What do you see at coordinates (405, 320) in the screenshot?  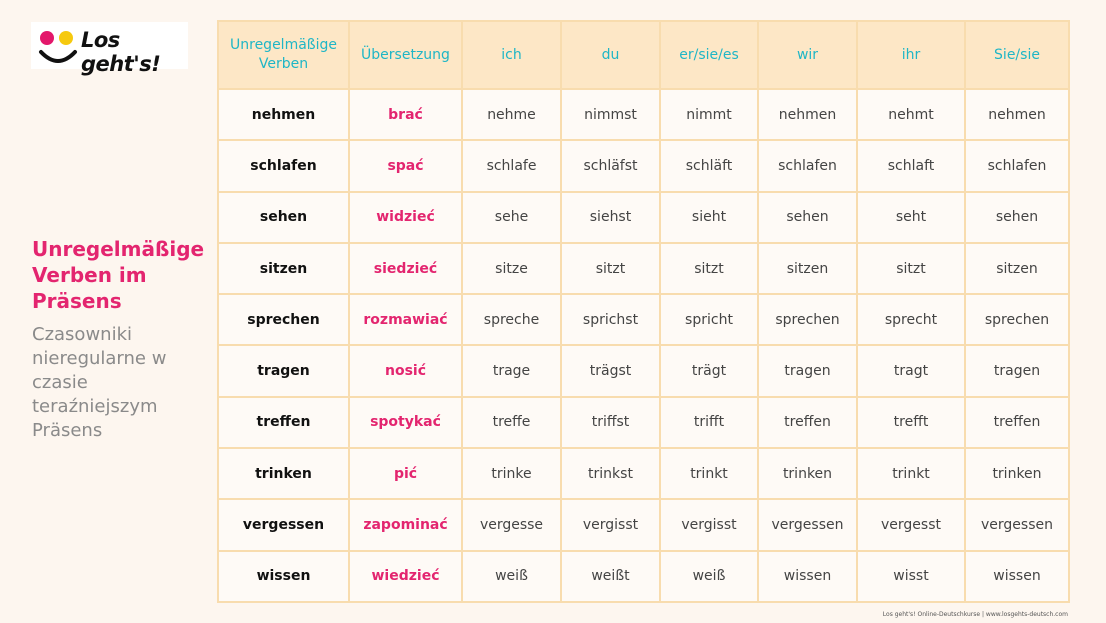 I see `translation-cell: rozmawiać` at bounding box center [405, 320].